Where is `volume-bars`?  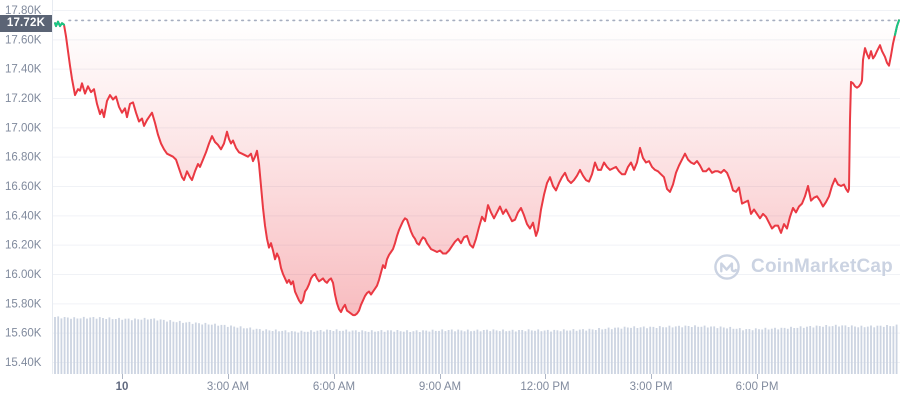 volume-bars is located at coordinates (476, 345).